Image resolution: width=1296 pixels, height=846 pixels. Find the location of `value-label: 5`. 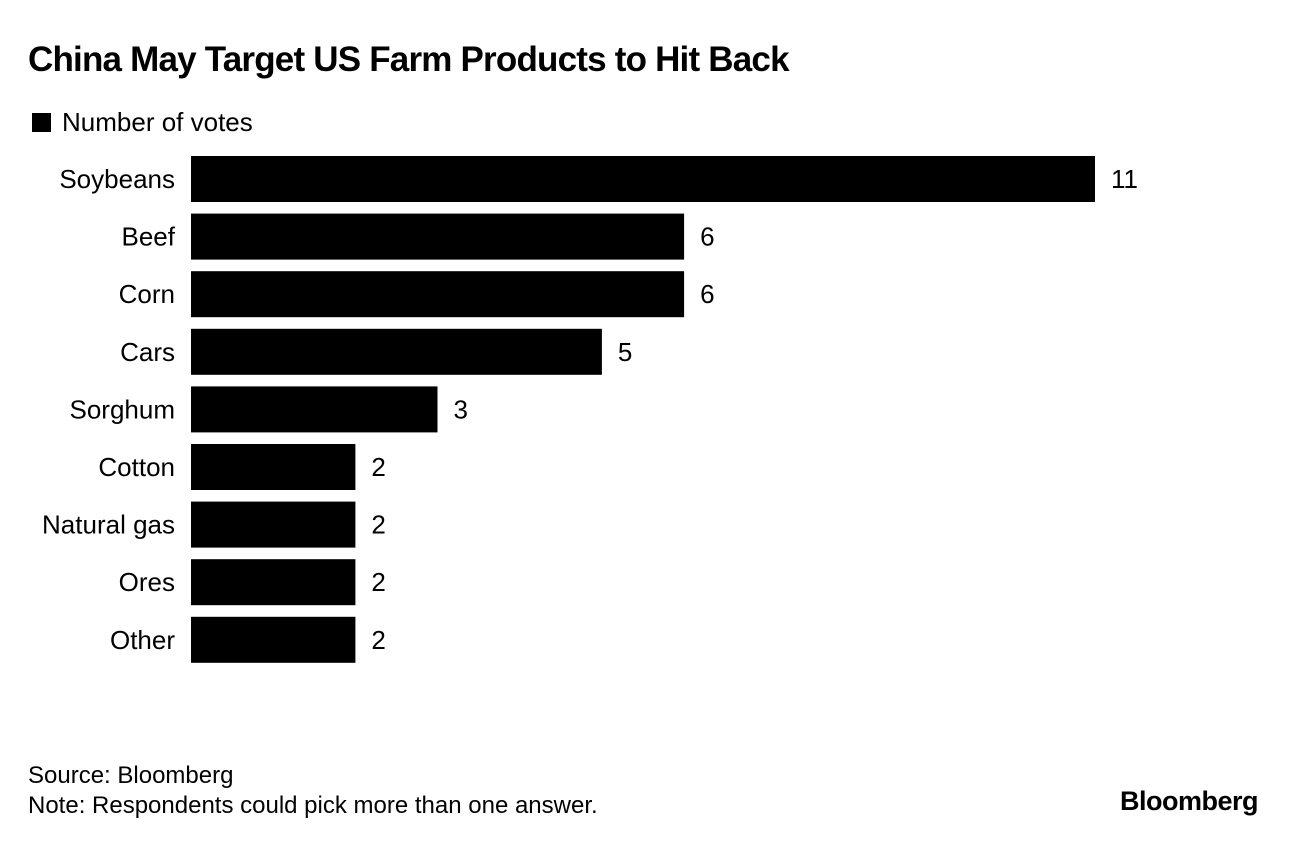

value-label: 5 is located at coordinates (625, 352).